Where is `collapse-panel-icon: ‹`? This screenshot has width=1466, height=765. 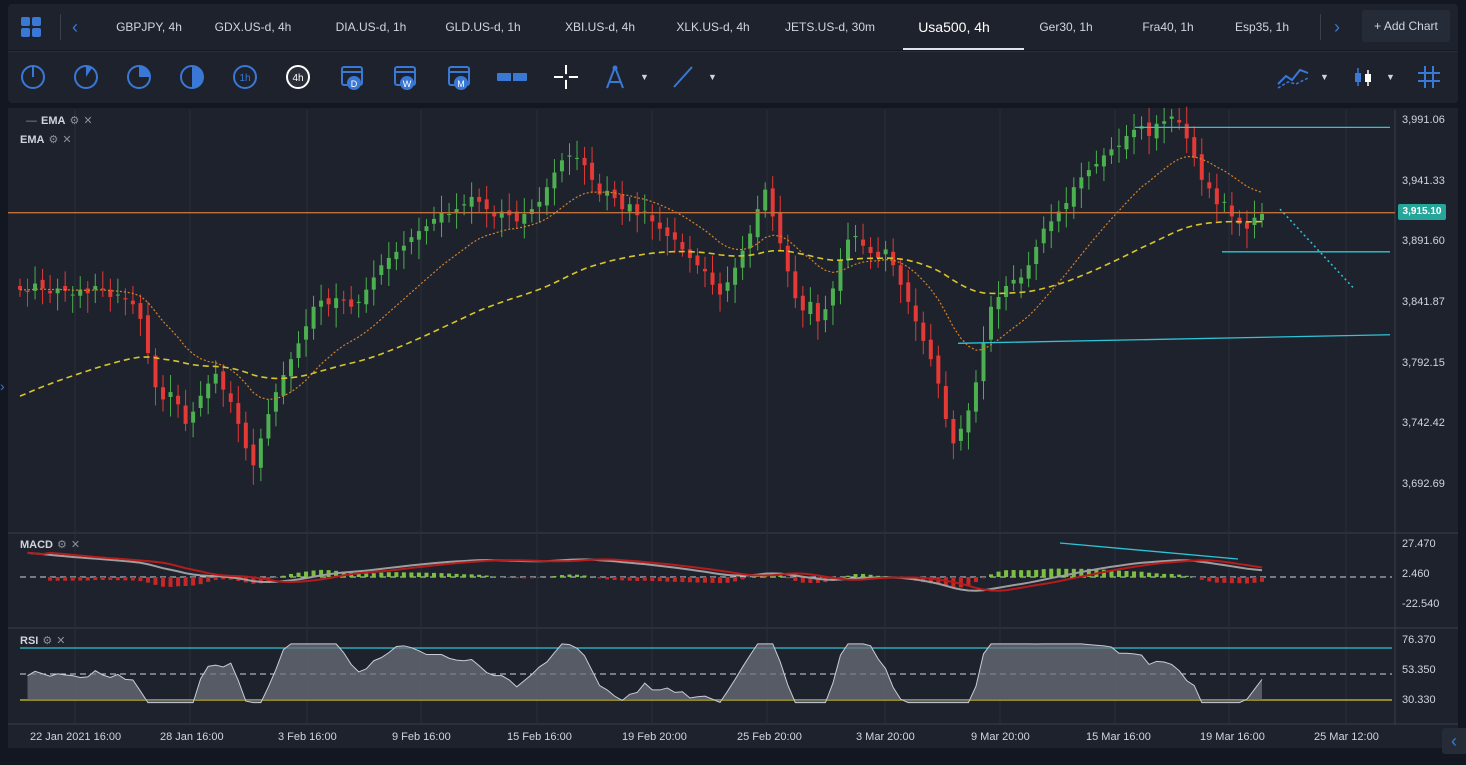 collapse-panel-icon: ‹ is located at coordinates (1454, 741).